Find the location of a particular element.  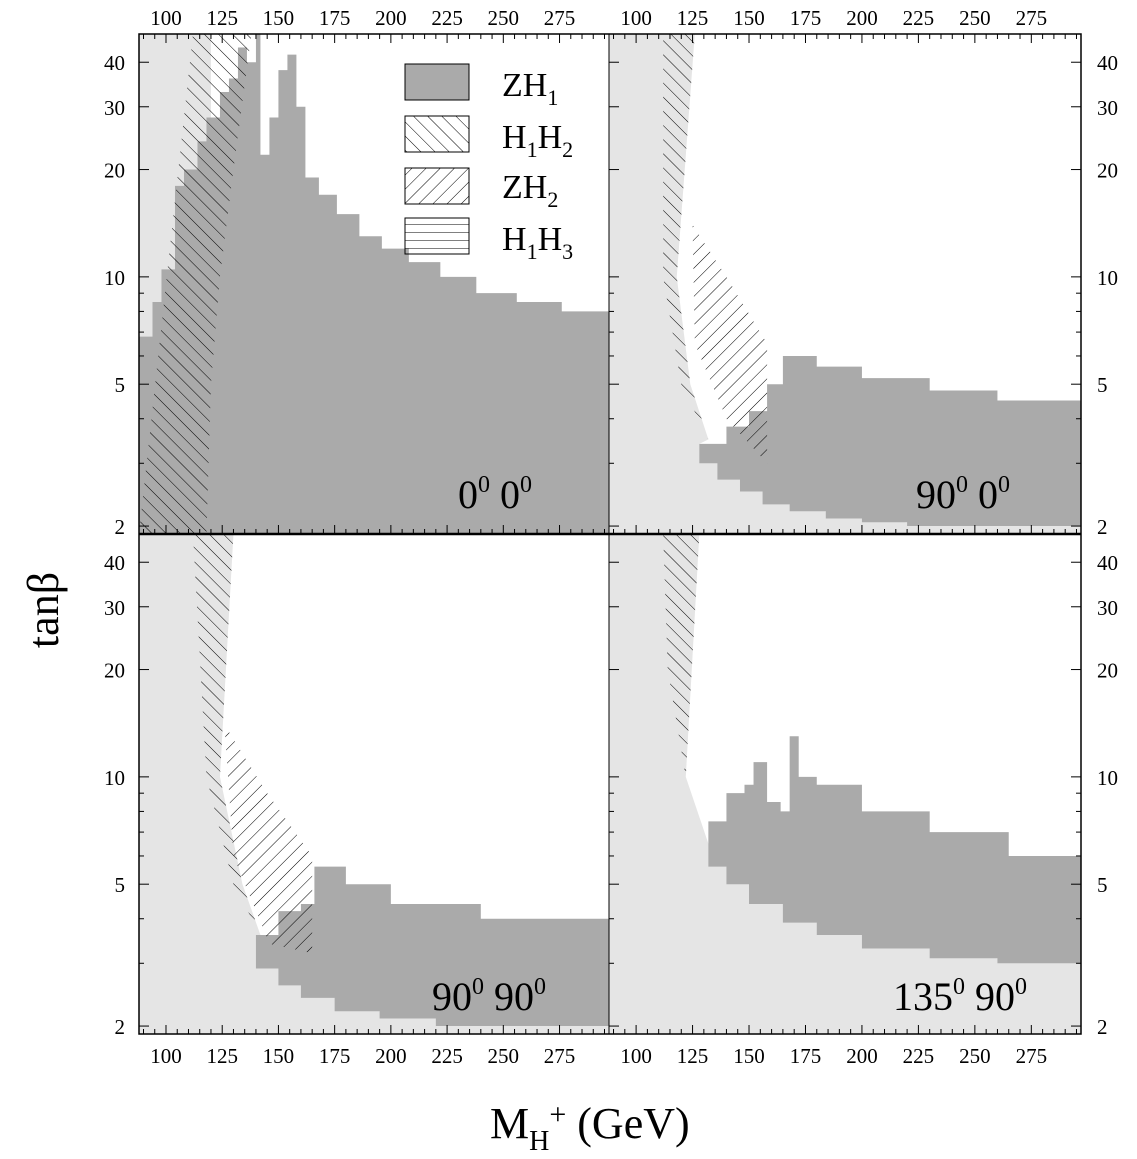

panel-label-top-right: 900 00 is located at coordinates (963, 494).